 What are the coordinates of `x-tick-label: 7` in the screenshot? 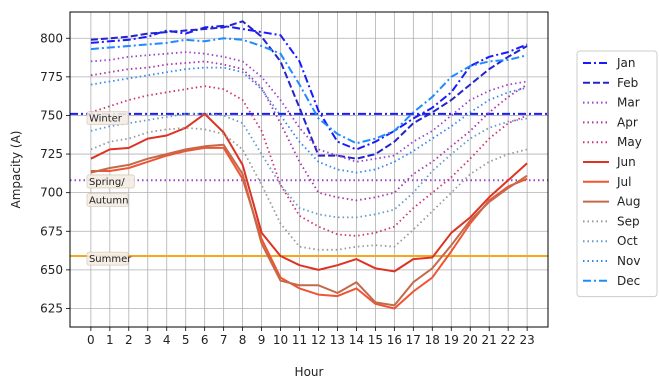 It's located at (224, 340).